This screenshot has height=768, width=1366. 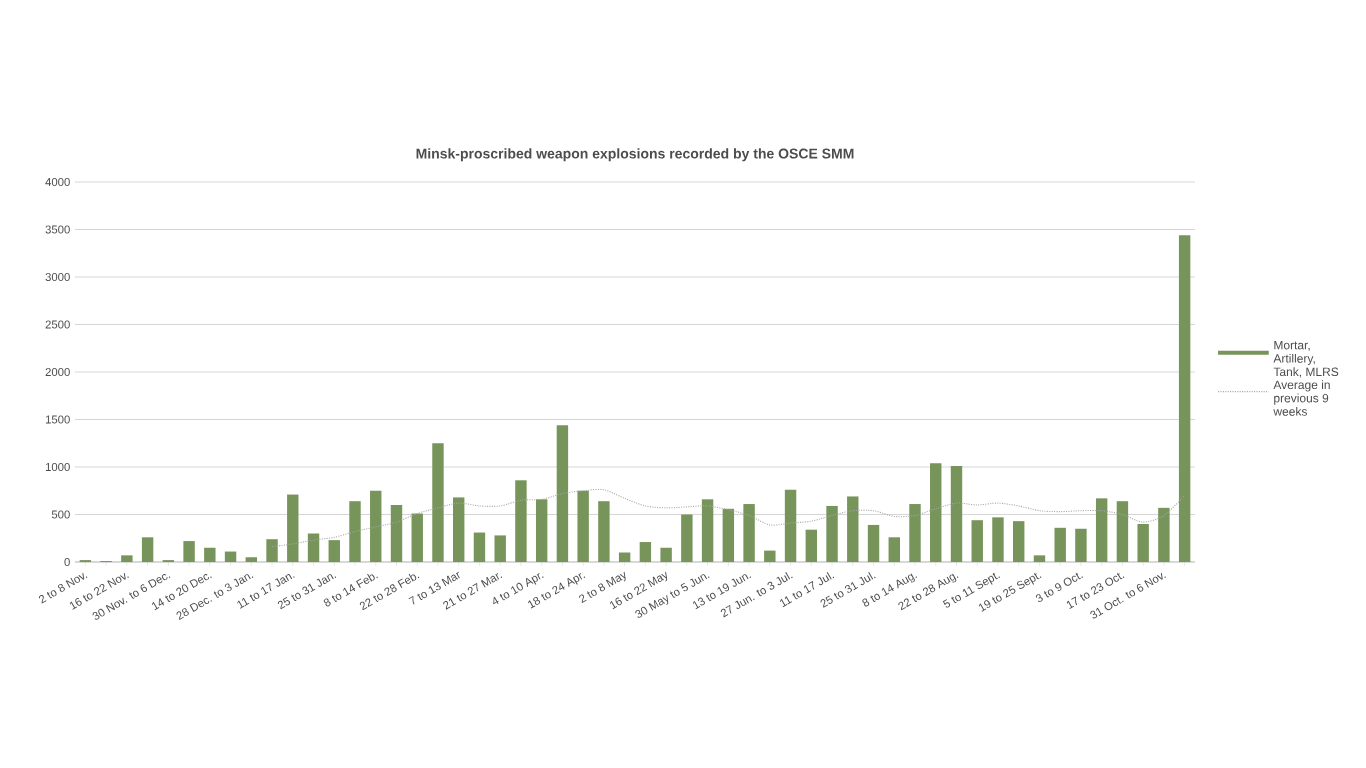 I want to click on y-tick-label: 0, so click(x=67, y=562).